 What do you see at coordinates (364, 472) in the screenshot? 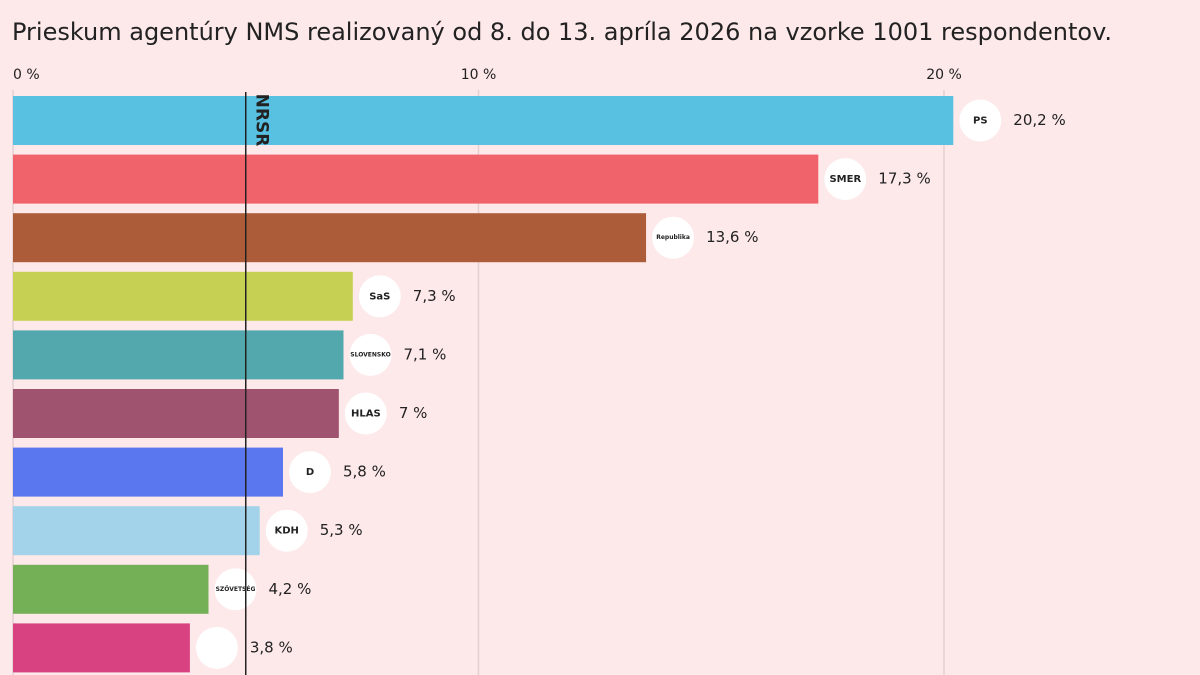
I see `value-label: 5,8 %` at bounding box center [364, 472].